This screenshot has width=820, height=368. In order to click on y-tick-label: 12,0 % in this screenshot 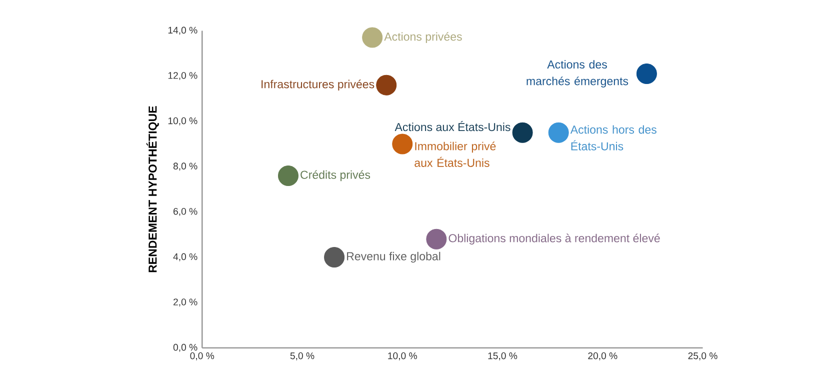, I will do `click(183, 76)`.